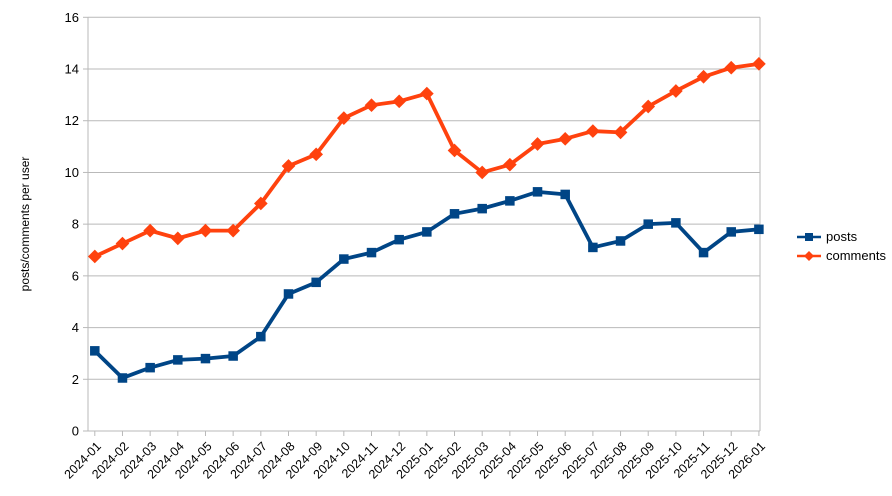 The width and height of the screenshot is (892, 496). What do you see at coordinates (72, 17) in the screenshot?
I see `y-axis-tick-label: 16` at bounding box center [72, 17].